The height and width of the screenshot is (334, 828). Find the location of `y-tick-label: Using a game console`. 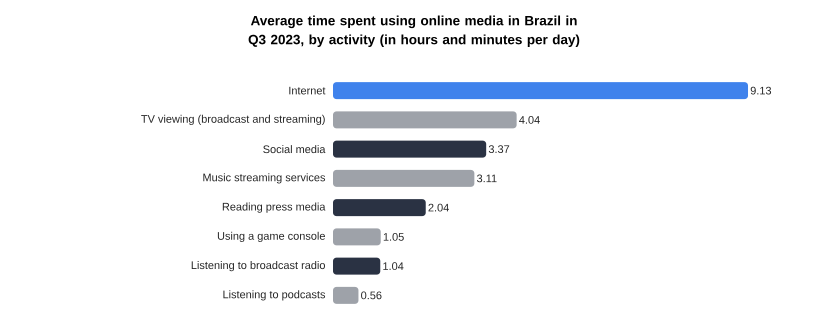

y-tick-label: Using a game console is located at coordinates (271, 237).